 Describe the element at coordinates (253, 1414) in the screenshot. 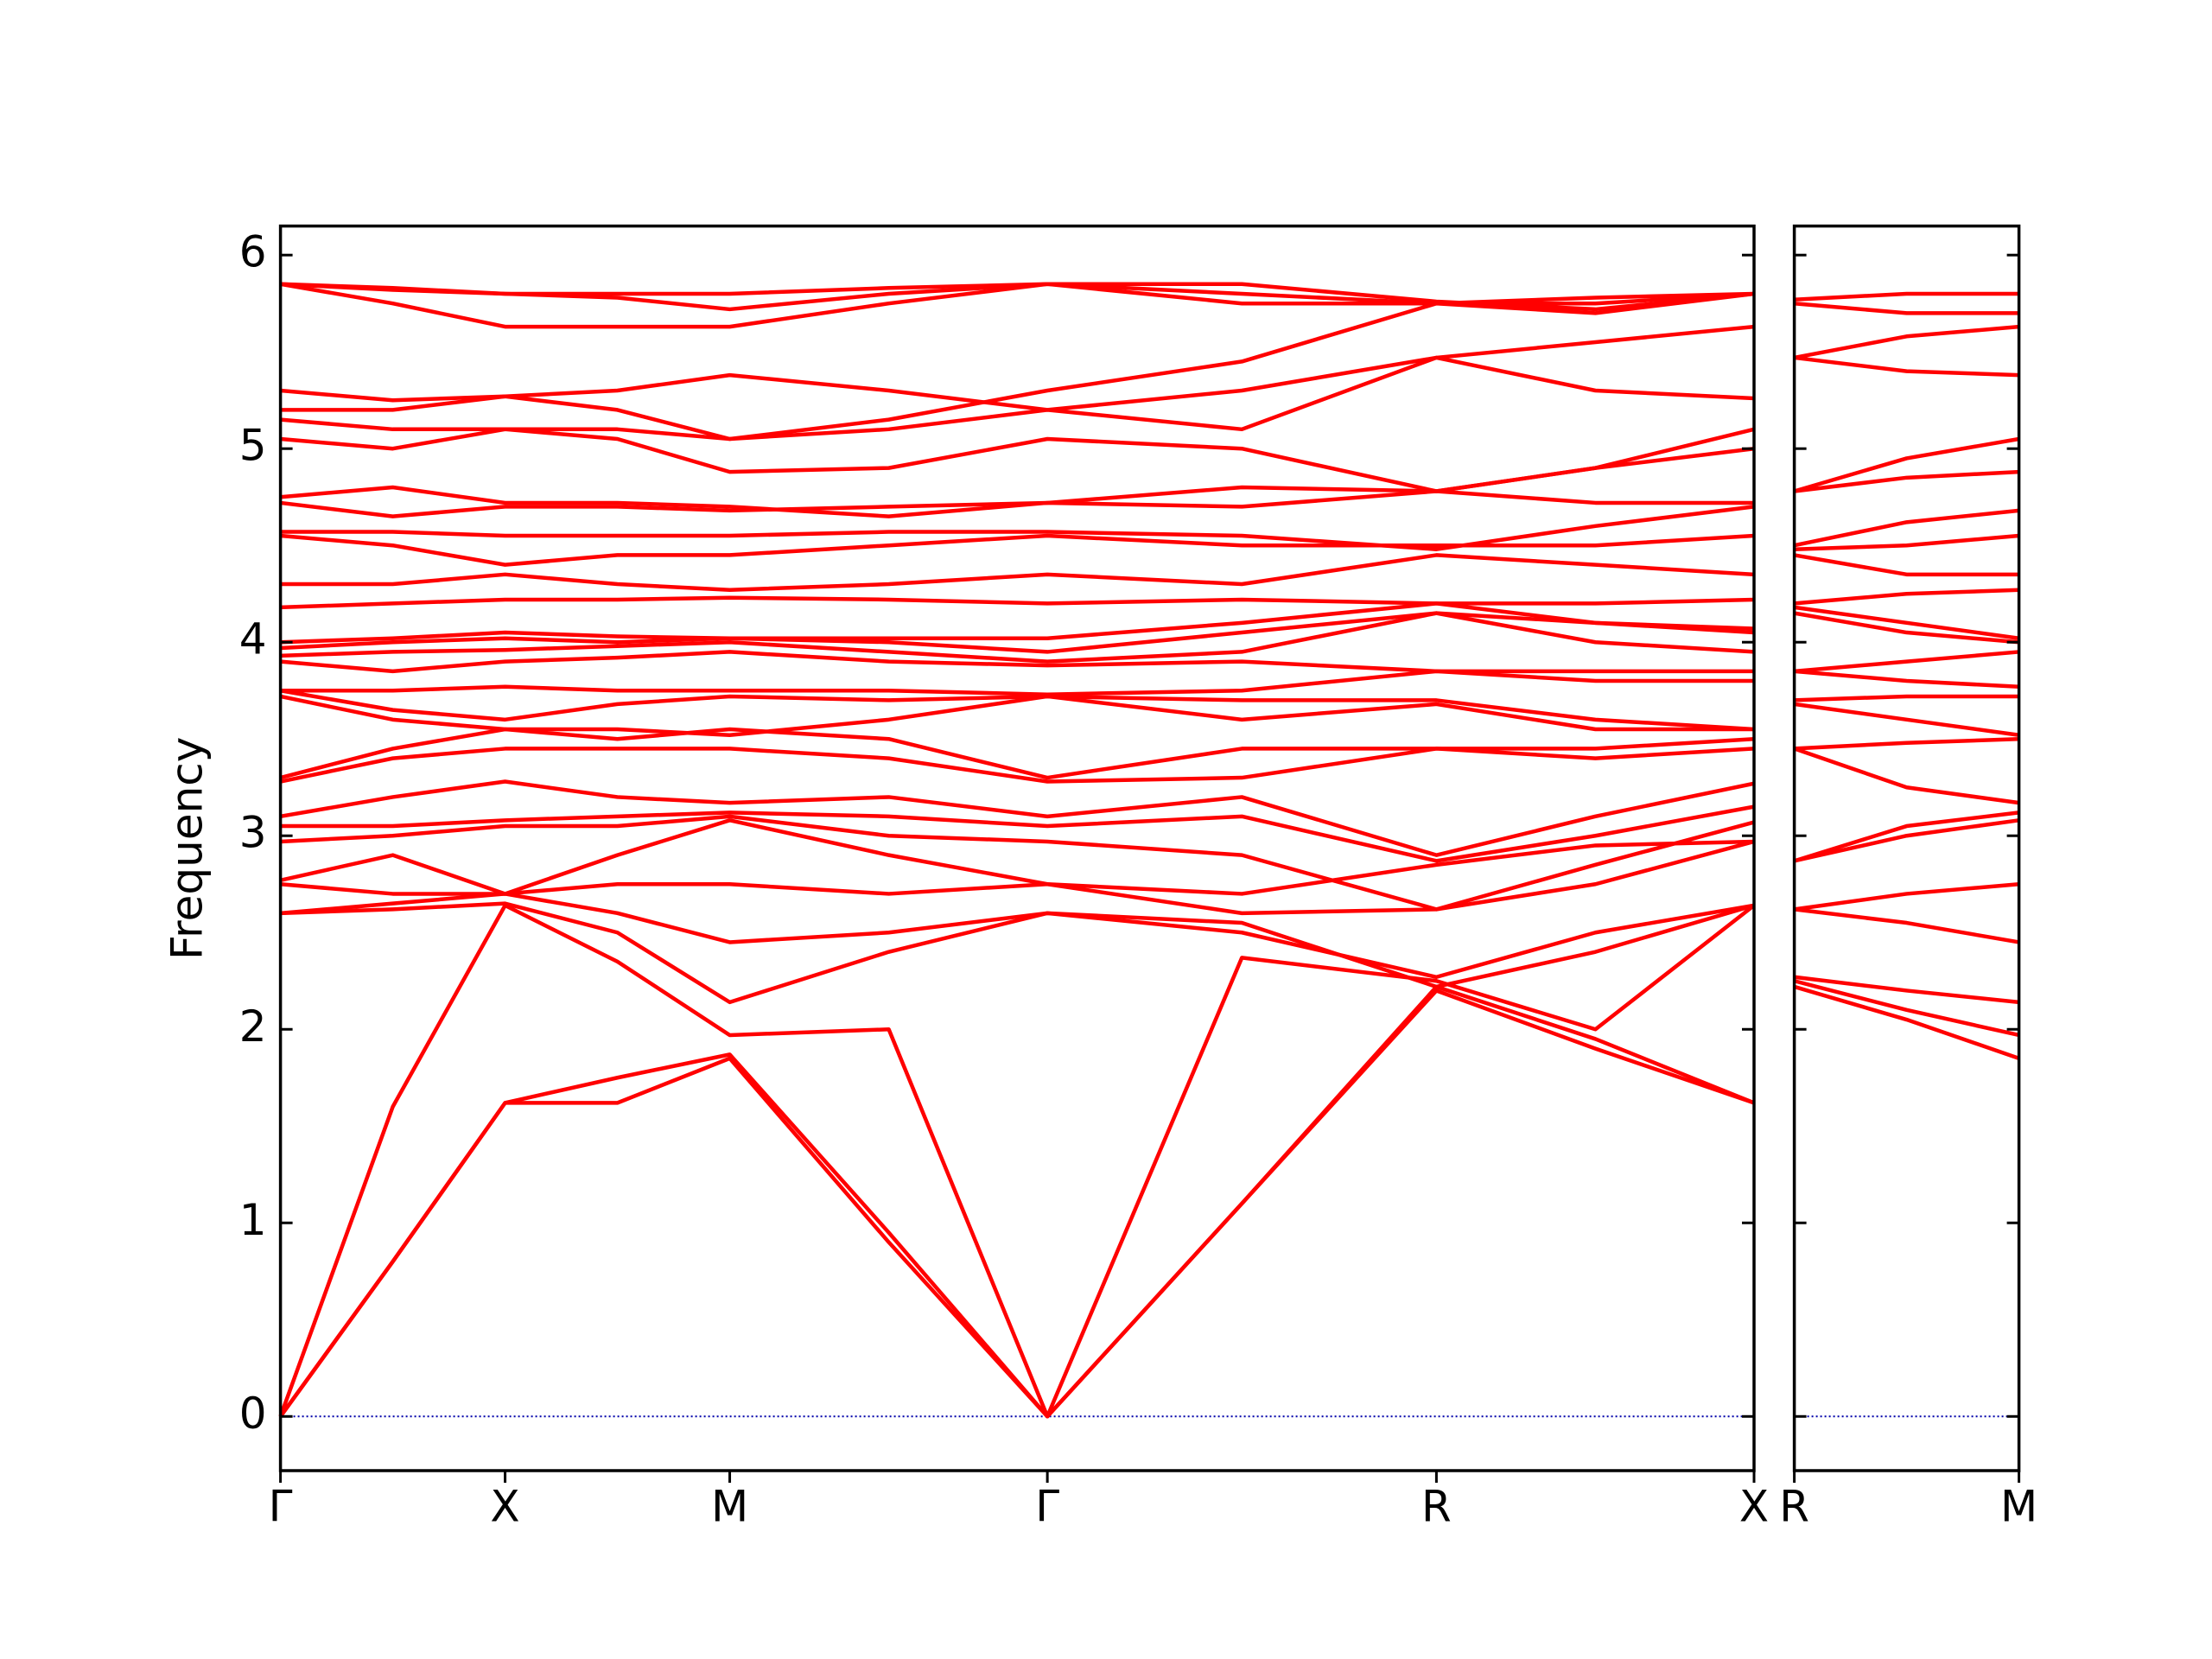

I see `y-tick-label: 0` at that location.